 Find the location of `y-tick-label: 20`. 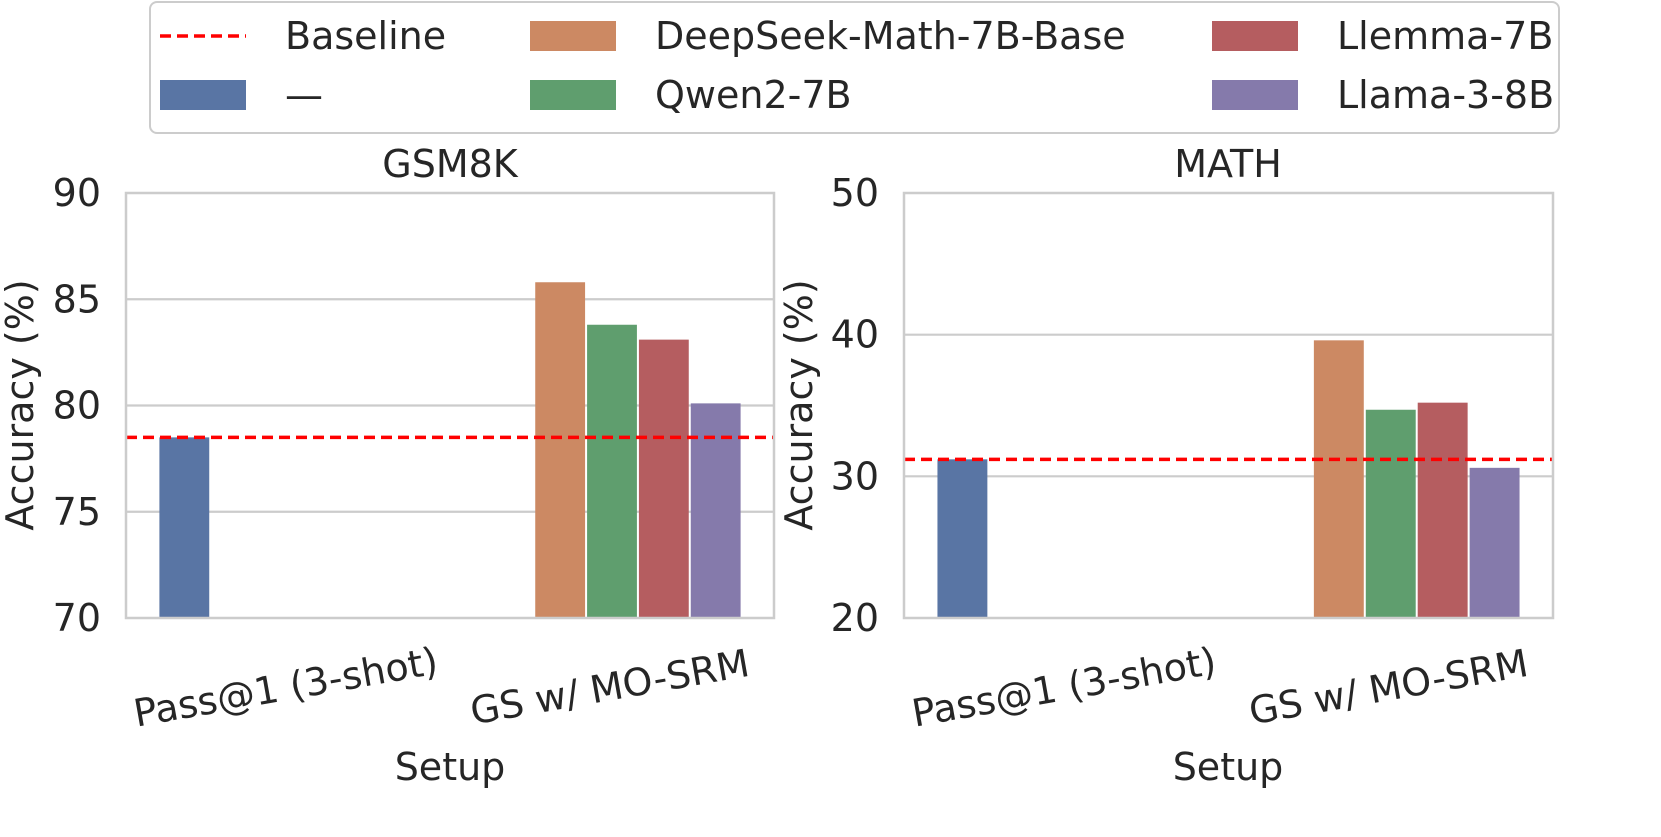

y-tick-label: 20 is located at coordinates (855, 618).